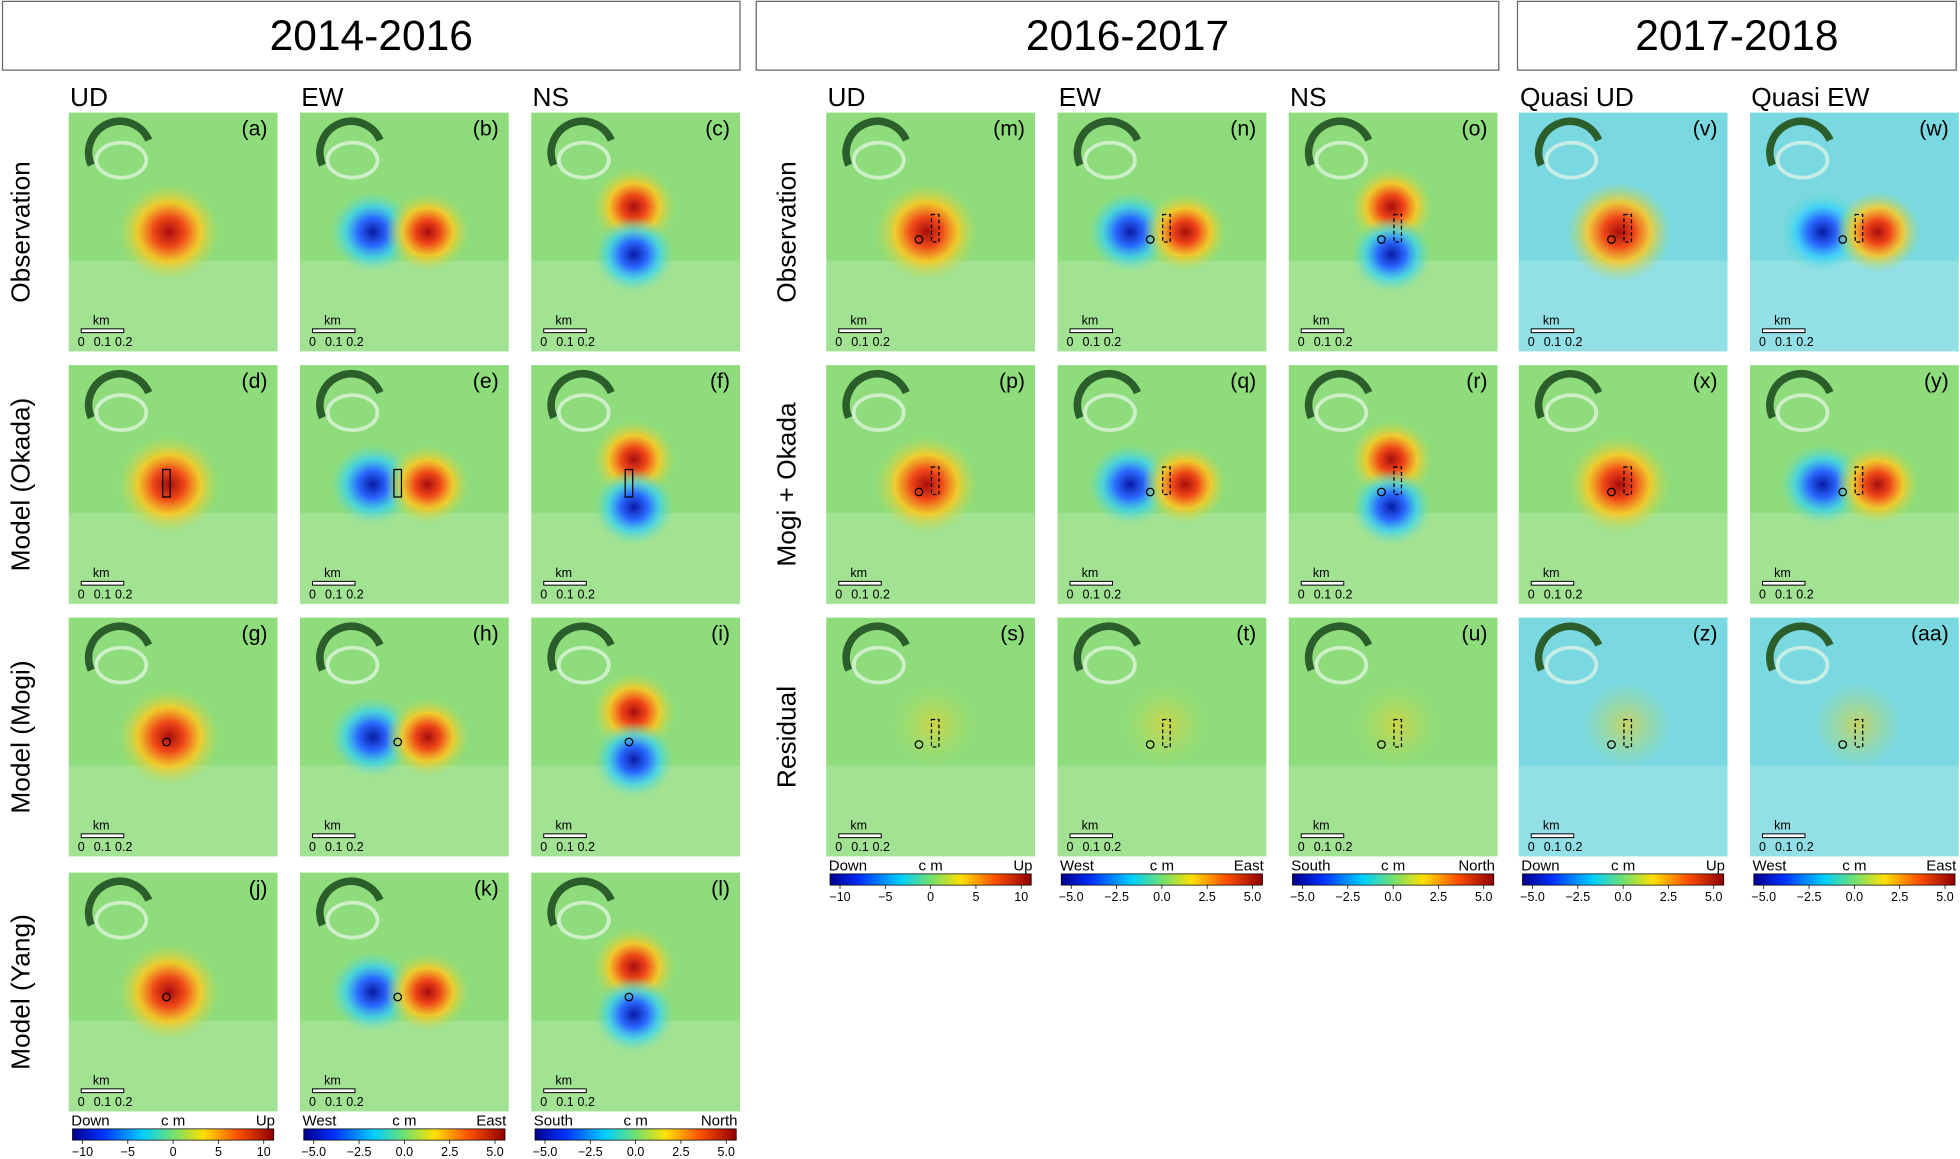 Image resolution: width=1960 pixels, height=1159 pixels. What do you see at coordinates (1854, 484) in the screenshot?
I see `map-panel: (y) km 0 0.1 0.2` at bounding box center [1854, 484].